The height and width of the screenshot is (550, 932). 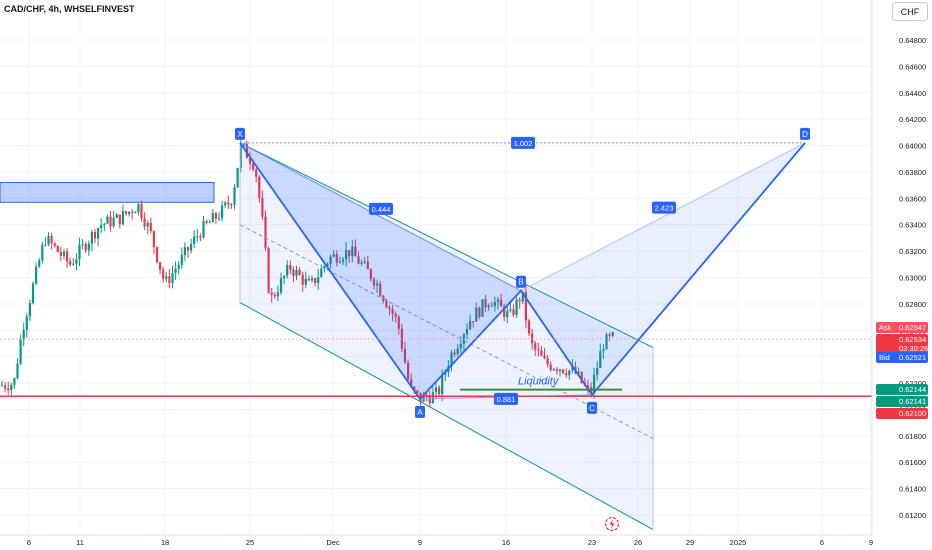 I want to click on bid-tag-bg, so click(x=902, y=357).